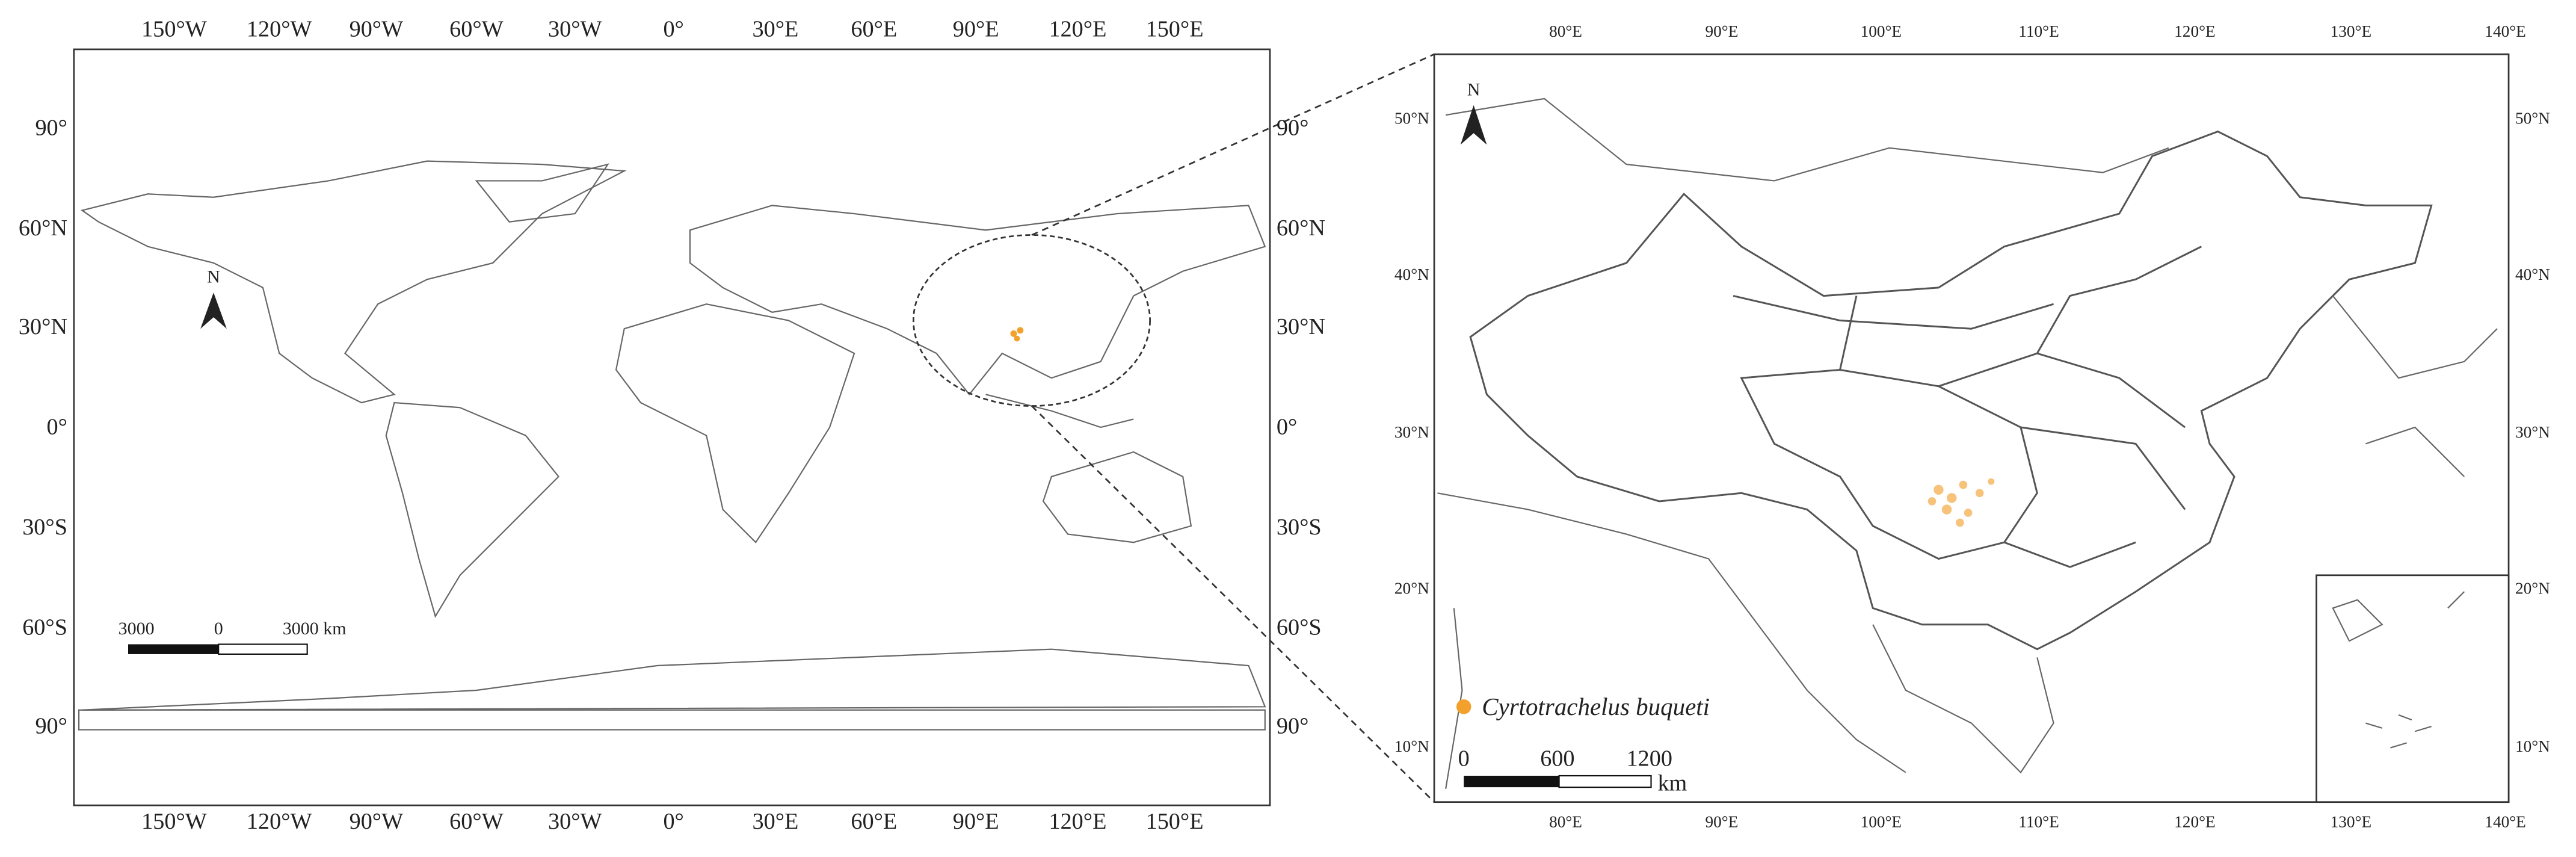  What do you see at coordinates (137, 629) in the screenshot?
I see `scale-label: 3000` at bounding box center [137, 629].